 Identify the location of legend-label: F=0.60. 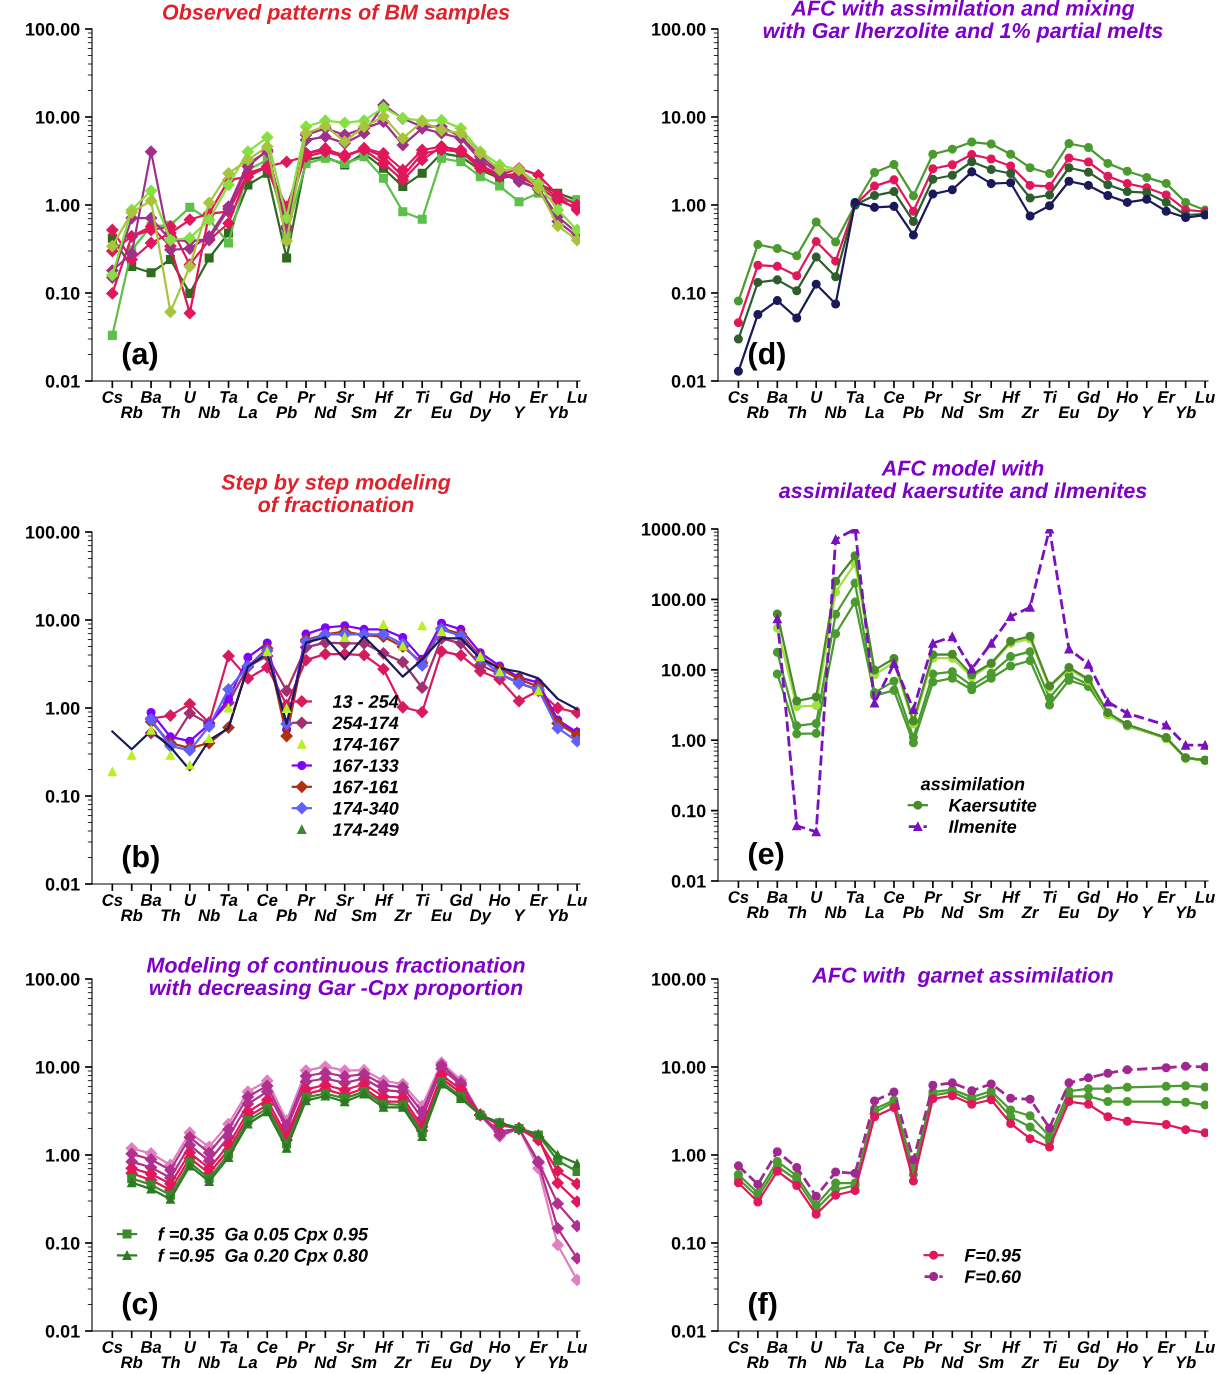
(992, 1277).